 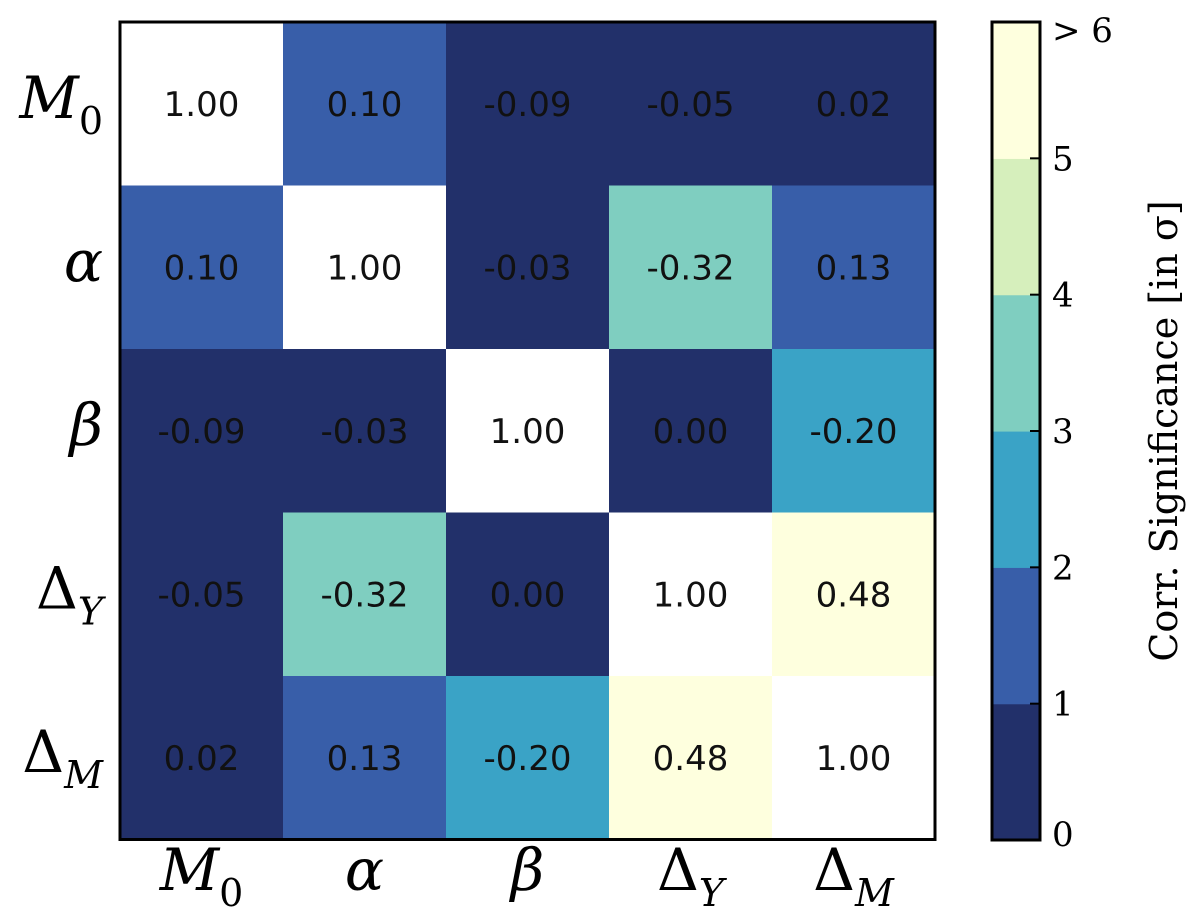 I want to click on column-label-base: M, so click(x=190, y=870).